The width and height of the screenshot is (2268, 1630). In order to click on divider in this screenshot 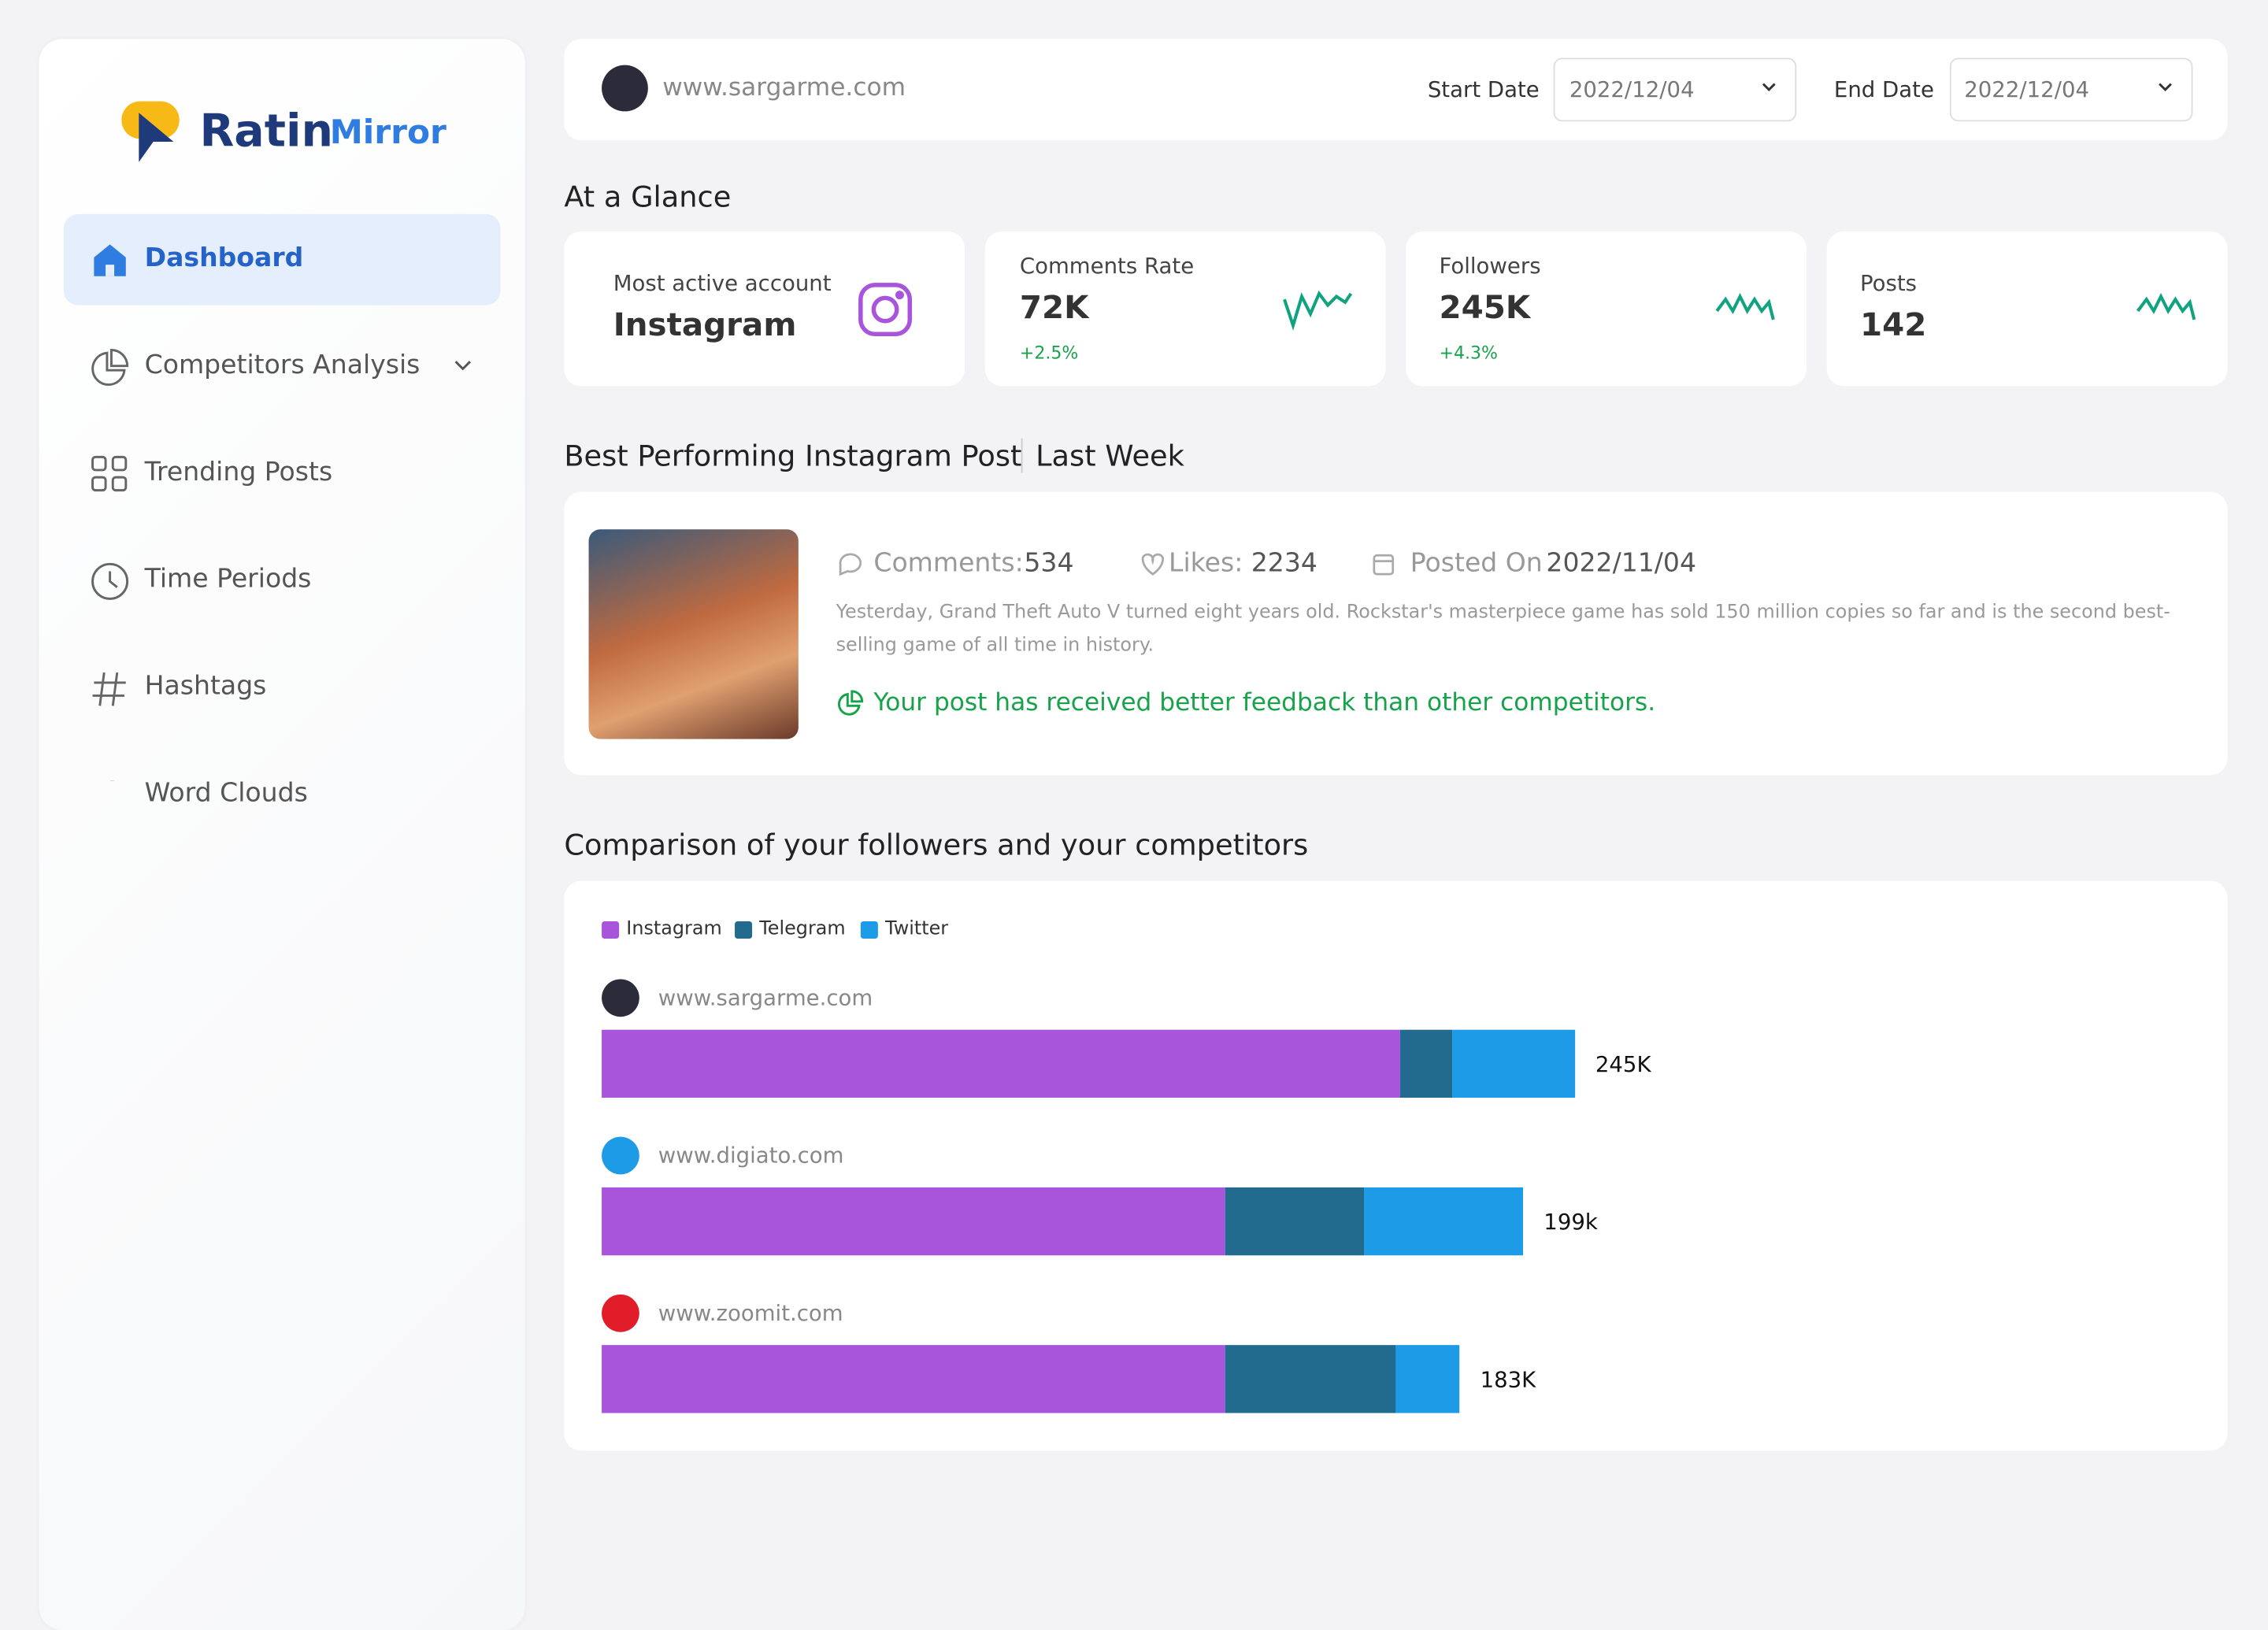, I will do `click(1022, 456)`.